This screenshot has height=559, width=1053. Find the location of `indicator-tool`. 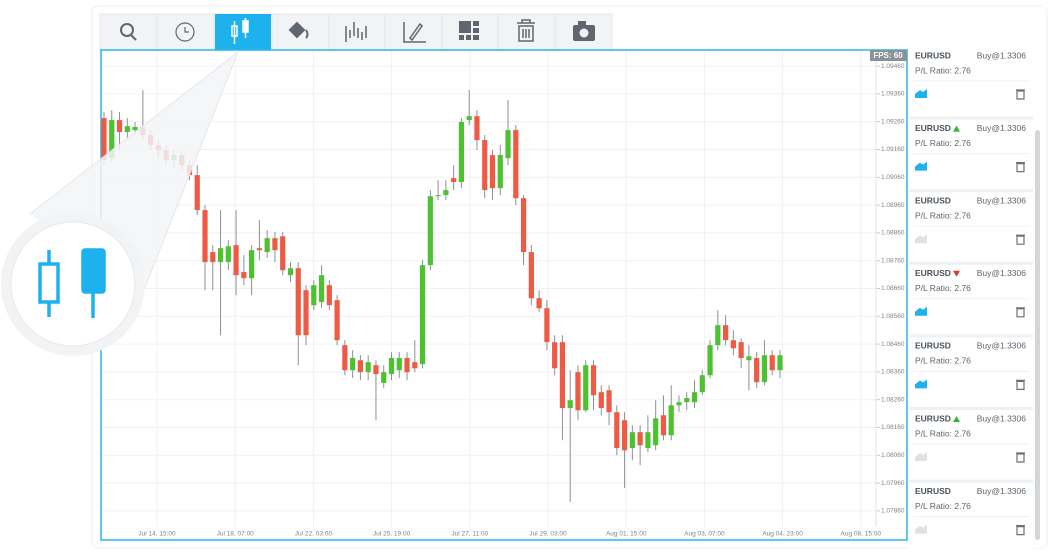

indicator-tool is located at coordinates (356, 32).